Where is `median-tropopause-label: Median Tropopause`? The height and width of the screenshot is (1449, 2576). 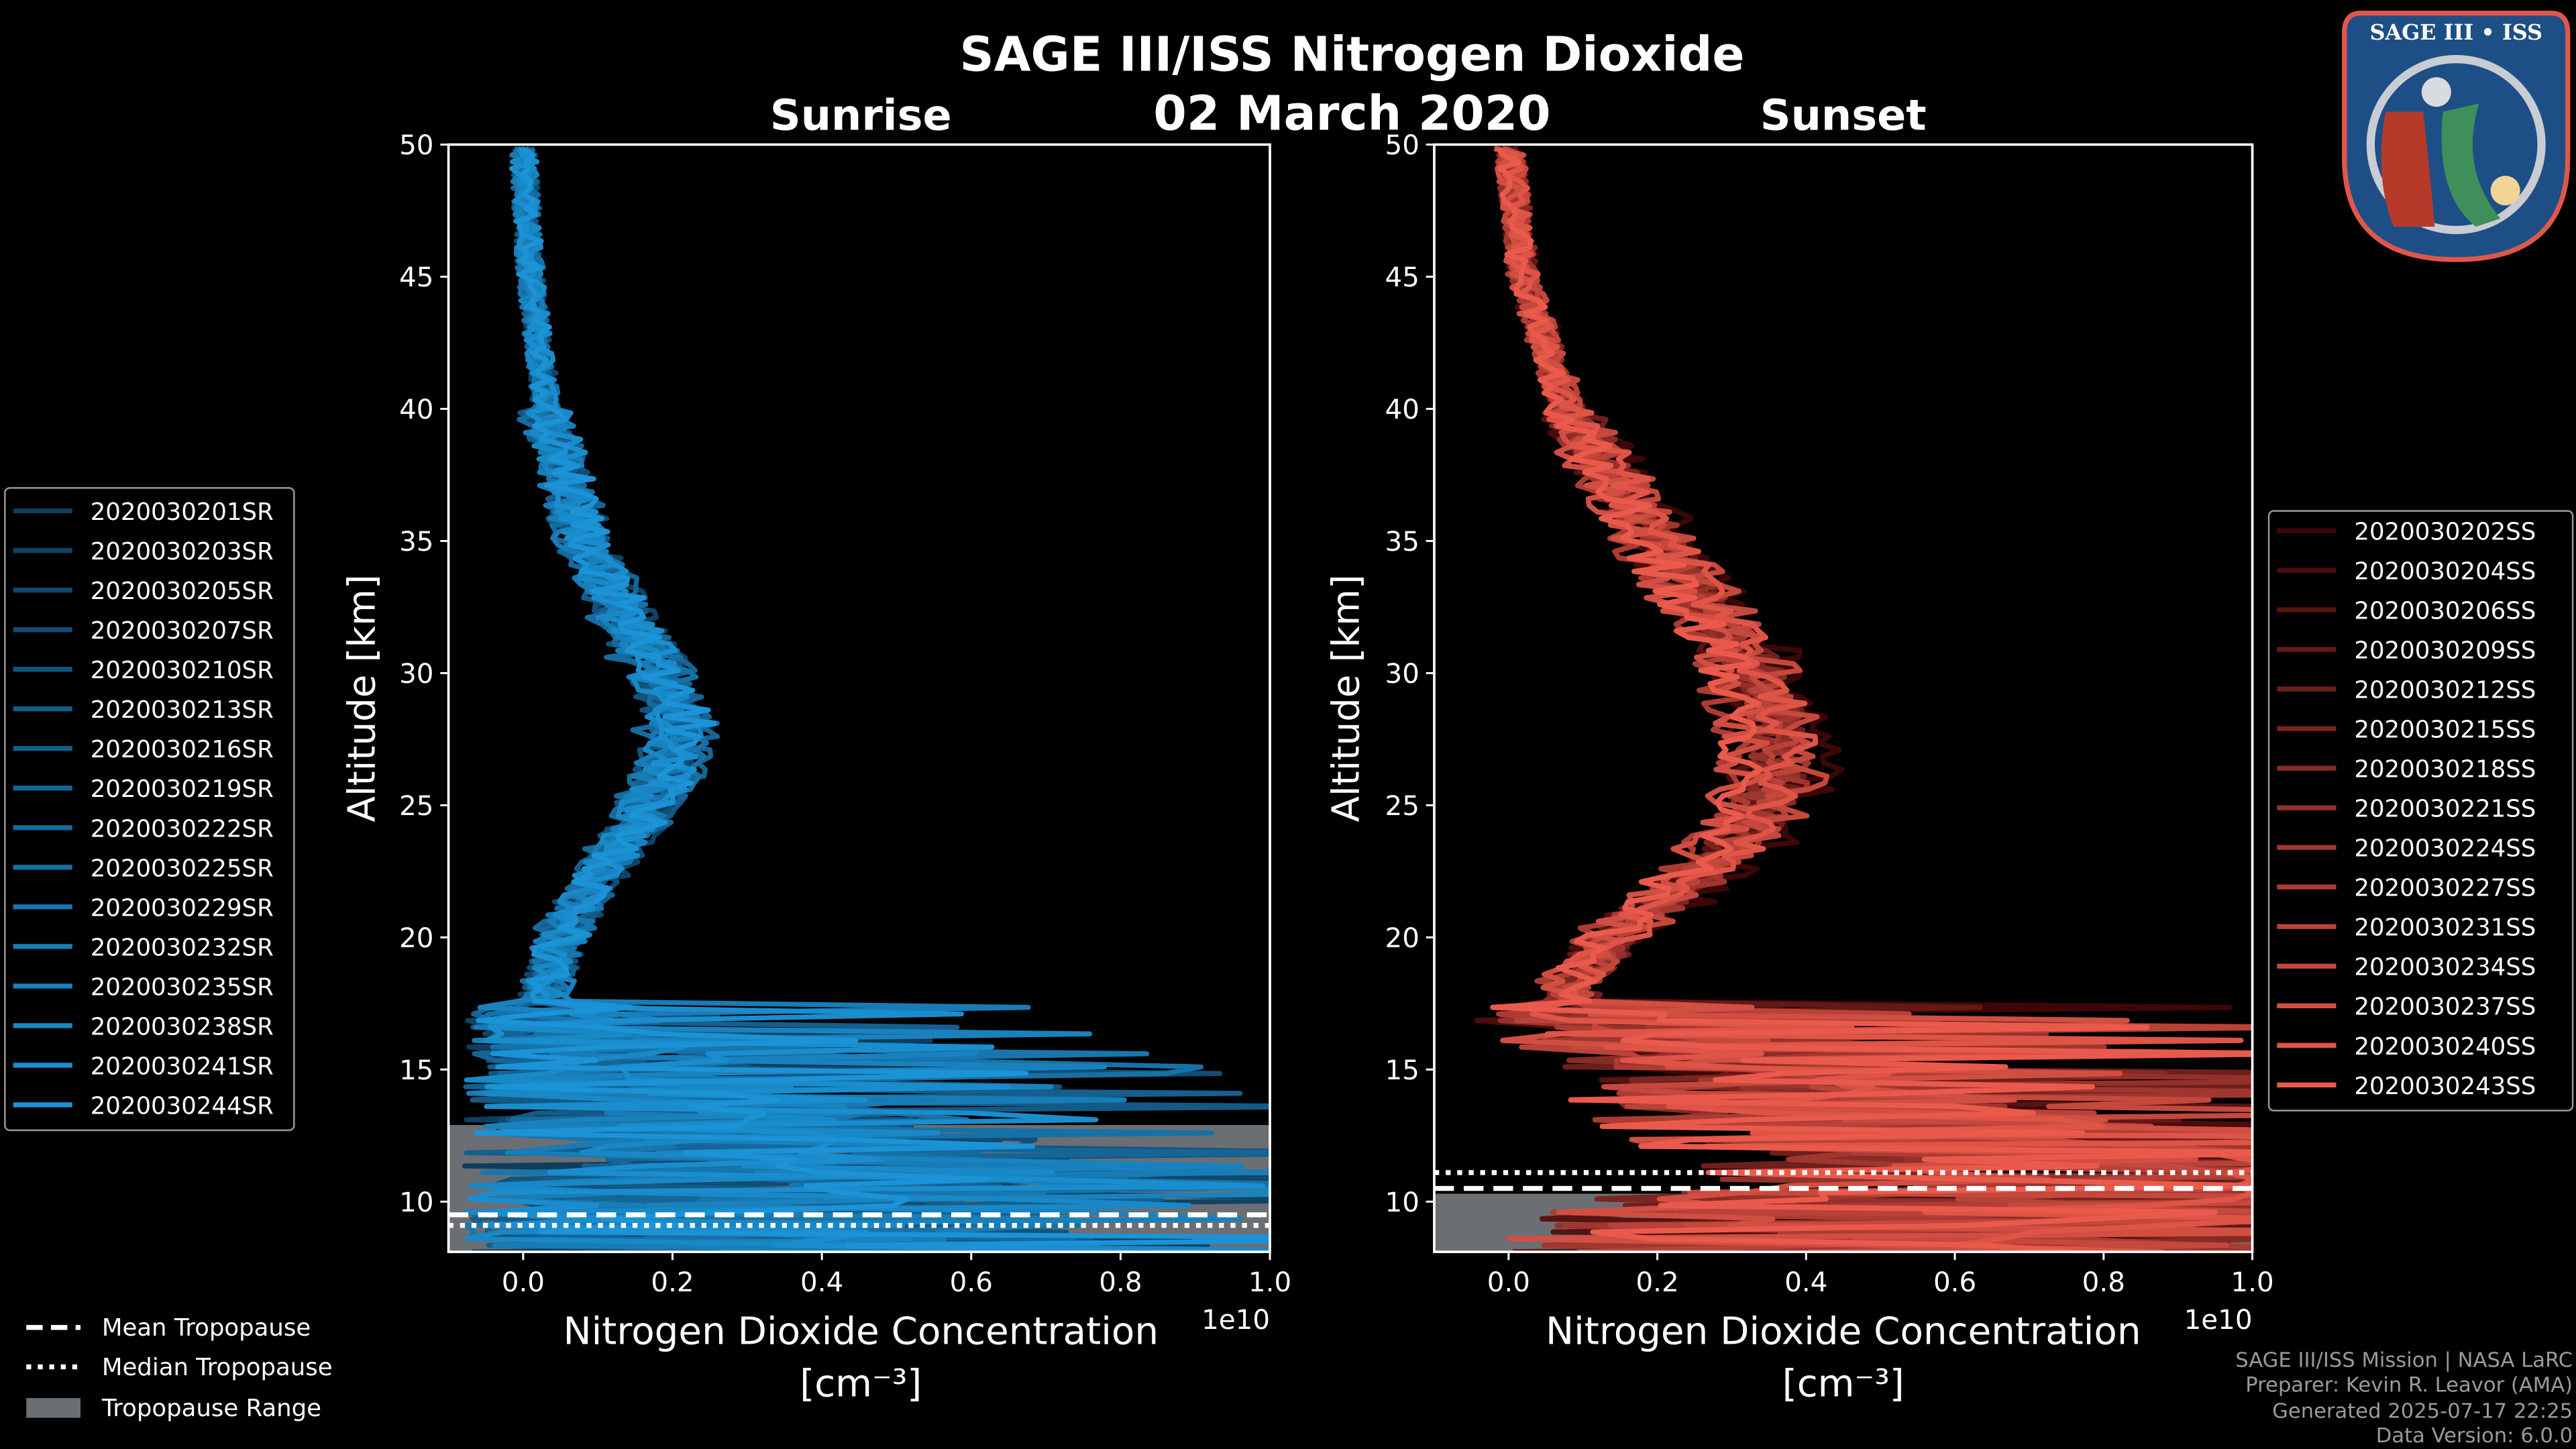
median-tropopause-label: Median Tropopause is located at coordinates (217, 1367).